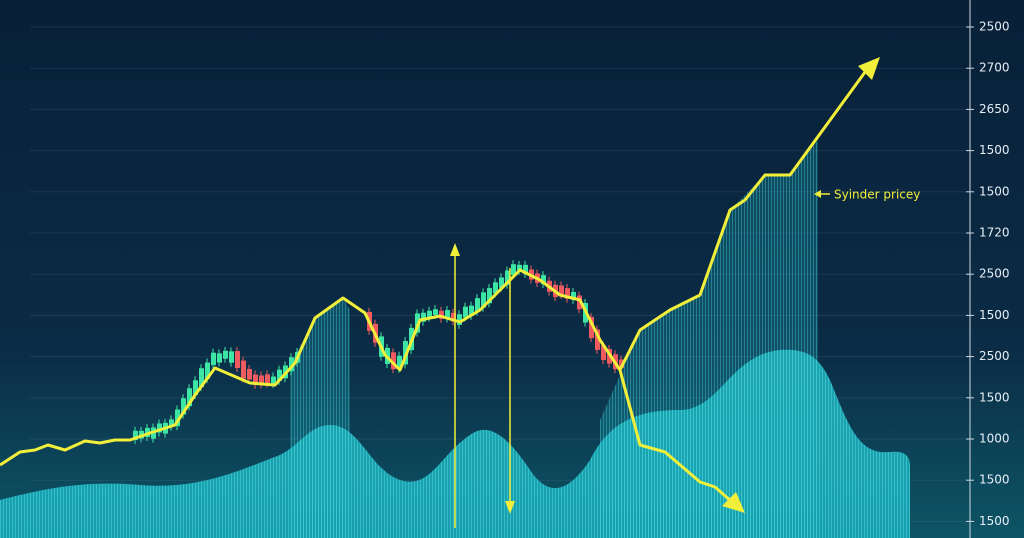  I want to click on axis-label: 2700, so click(994, 68).